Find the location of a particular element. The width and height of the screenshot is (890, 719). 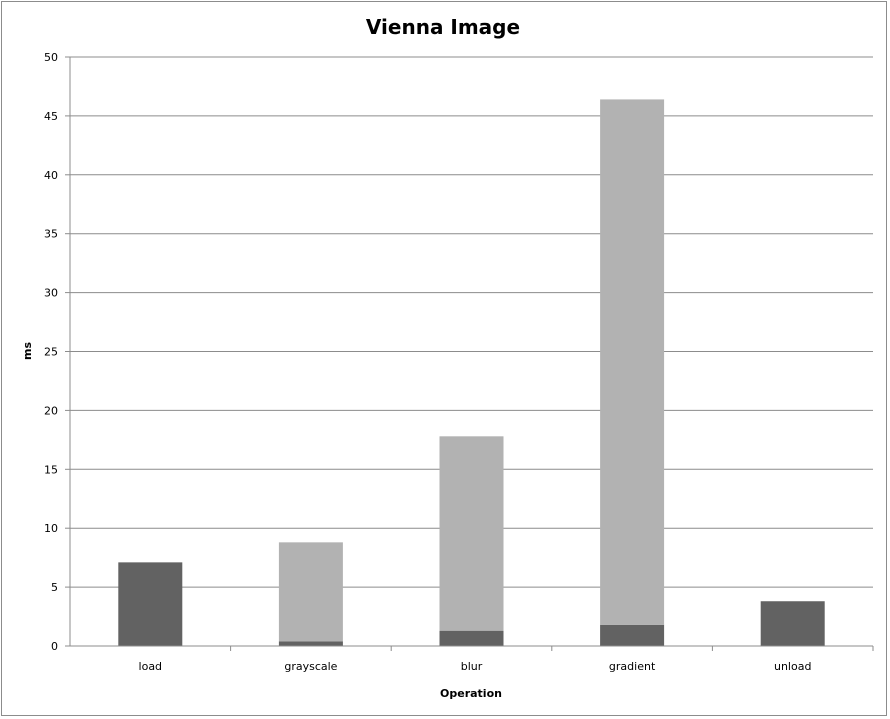

x-tick-label-unload: unload is located at coordinates (792, 666).